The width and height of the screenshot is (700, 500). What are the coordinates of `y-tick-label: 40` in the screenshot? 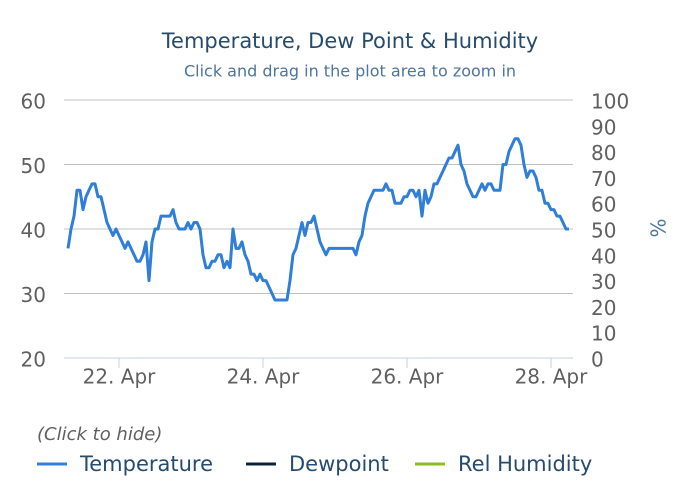 It's located at (33, 231).